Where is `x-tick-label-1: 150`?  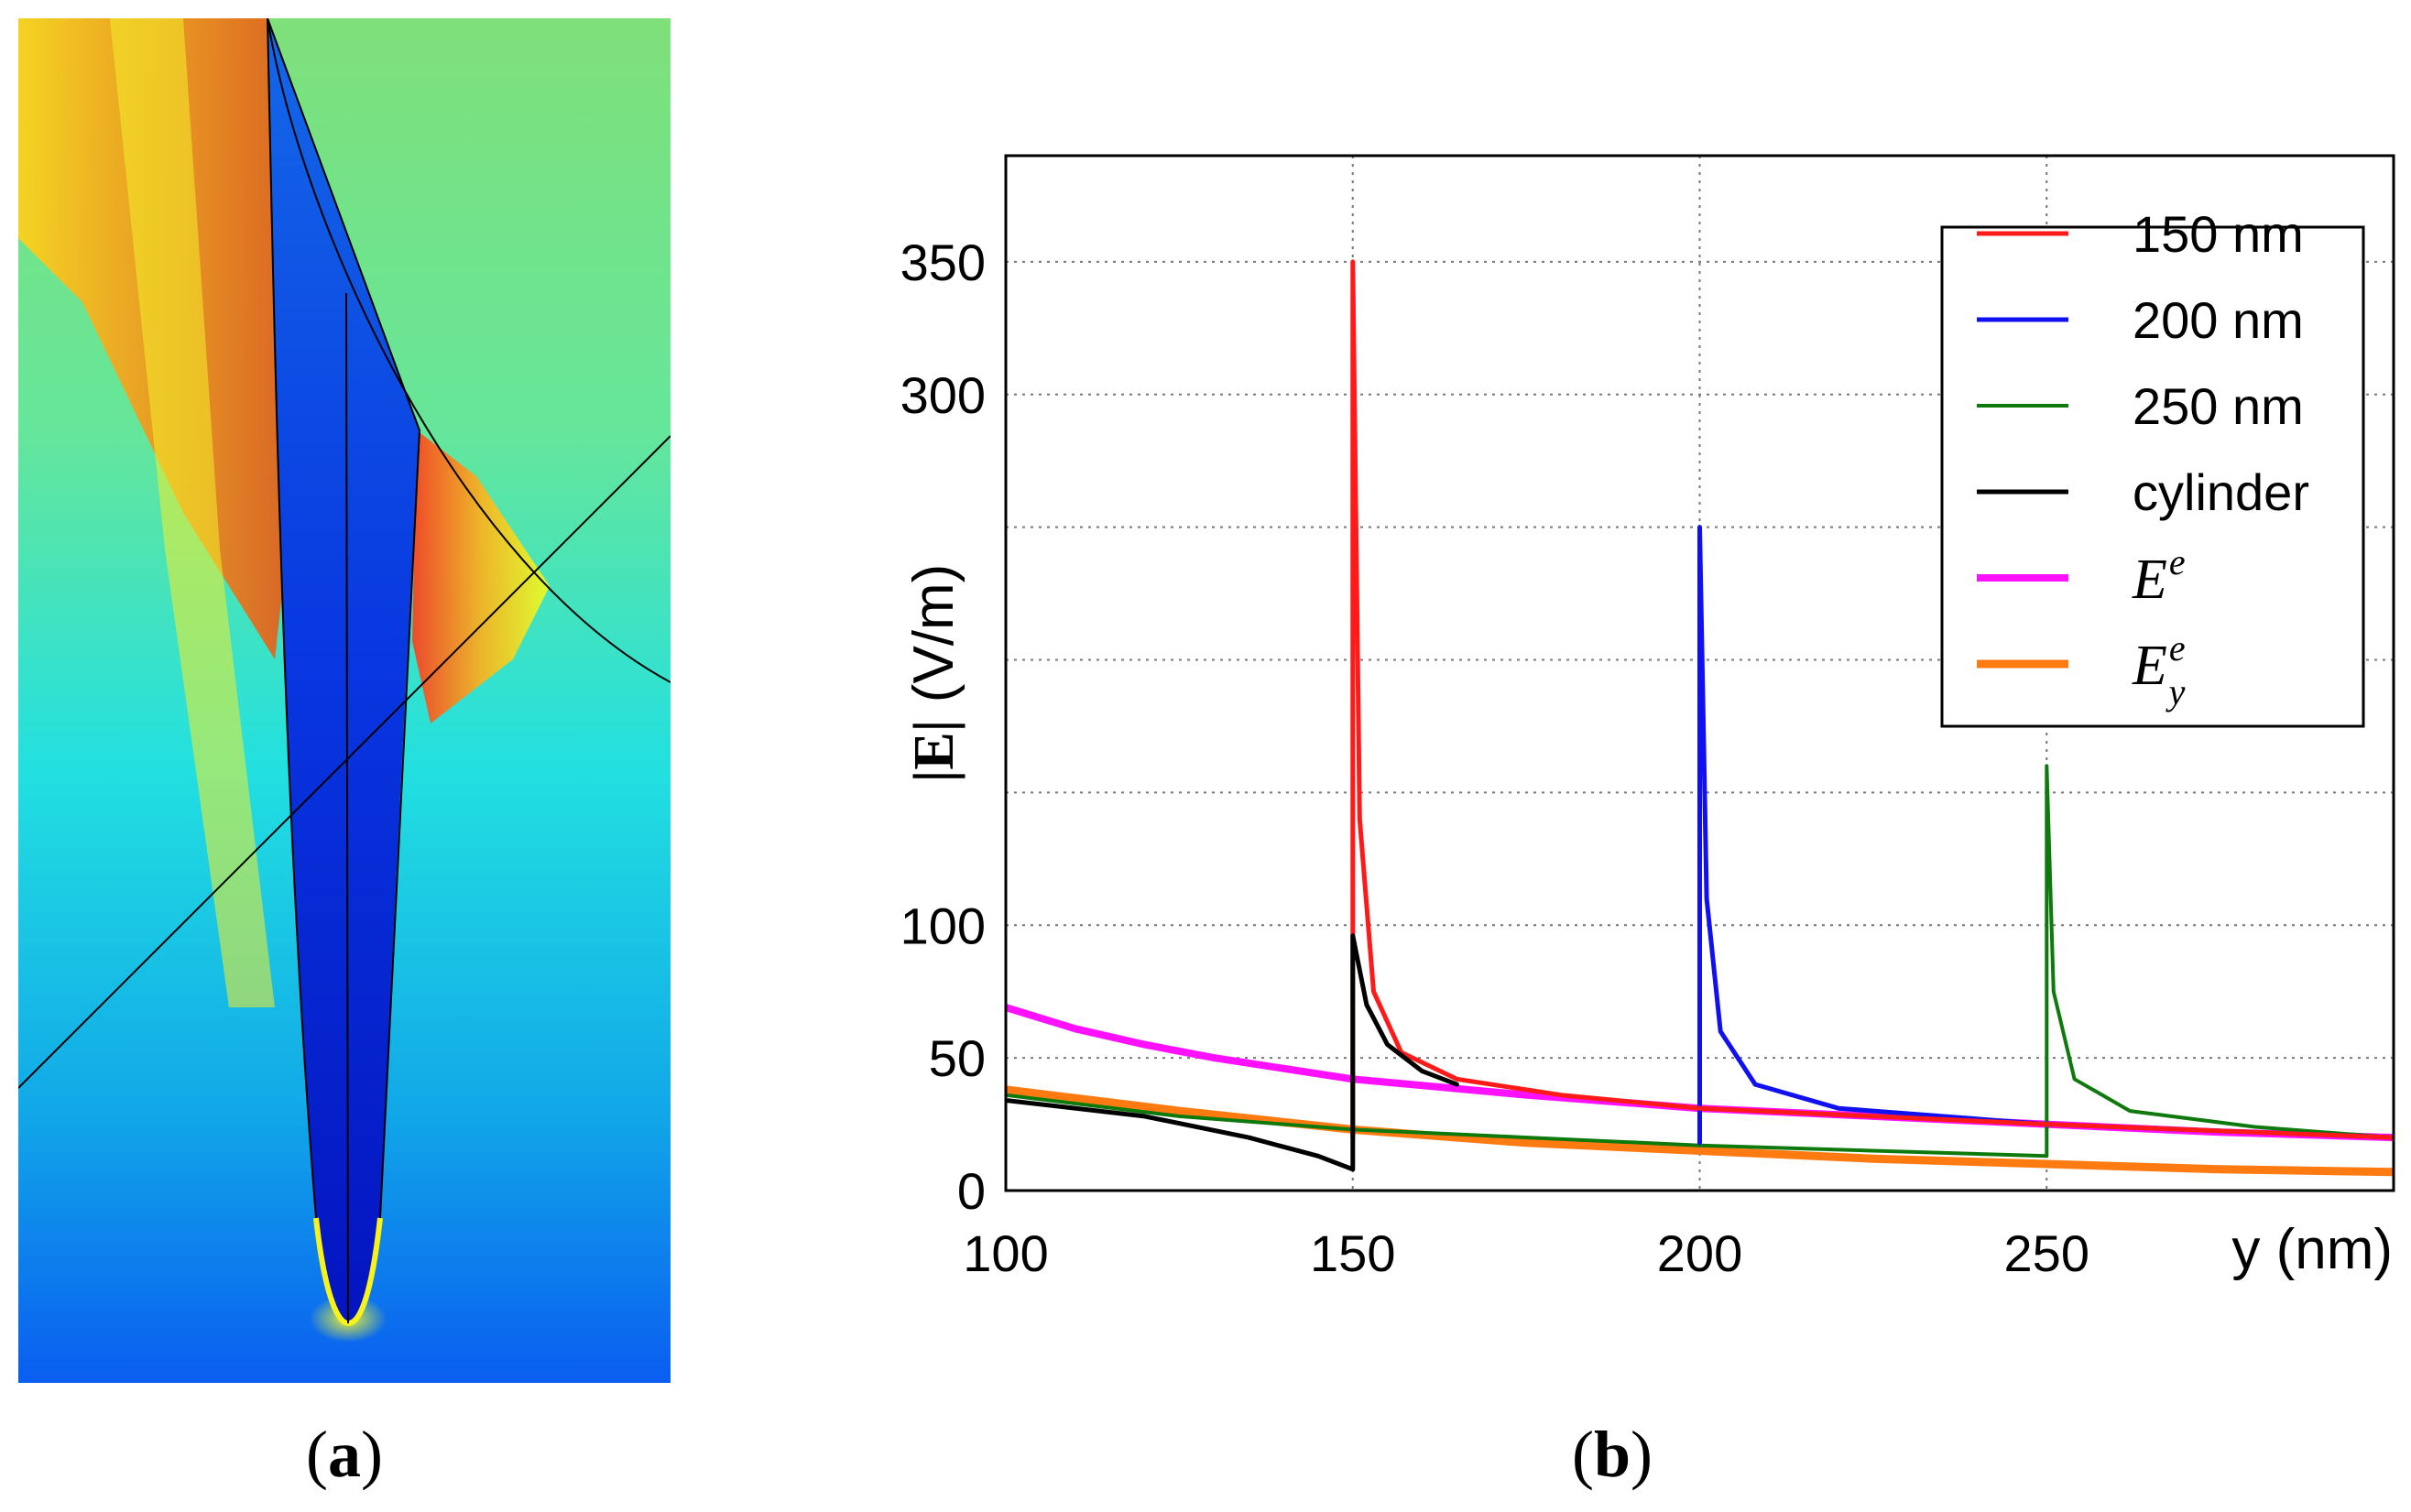
x-tick-label-1: 150 is located at coordinates (1352, 1253).